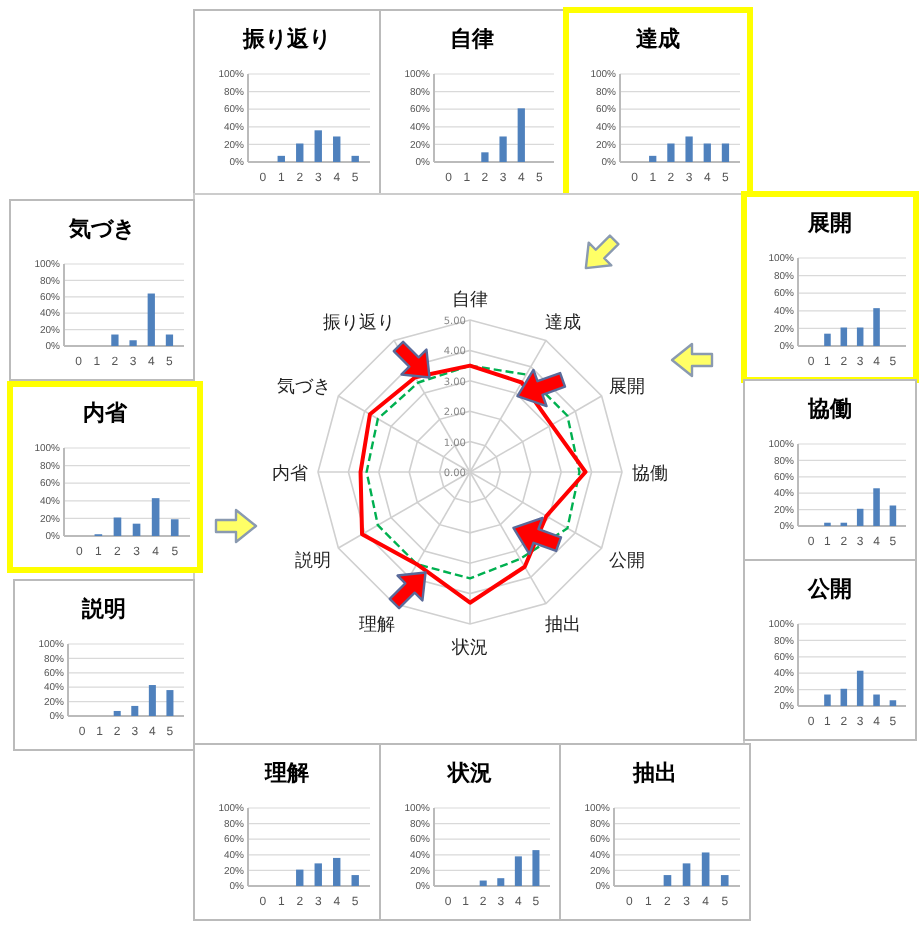 The height and width of the screenshot is (926, 920). I want to click on chart-title: 達成, so click(657, 39).